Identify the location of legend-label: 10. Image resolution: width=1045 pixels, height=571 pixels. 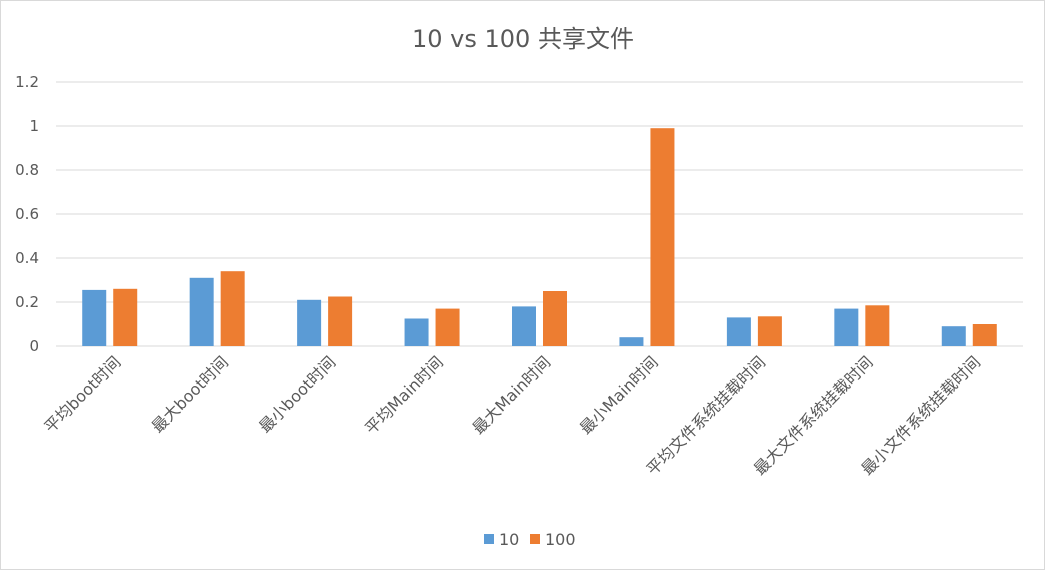
(509, 539).